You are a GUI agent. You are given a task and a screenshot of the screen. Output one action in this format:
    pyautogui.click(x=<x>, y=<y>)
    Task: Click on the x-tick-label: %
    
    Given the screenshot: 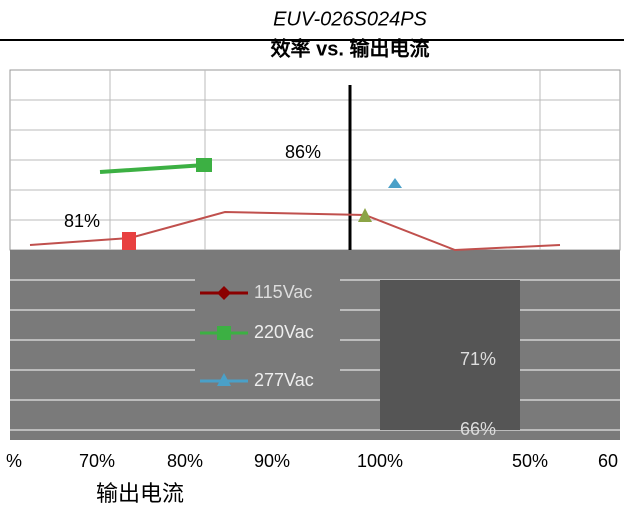 What is the action you would take?
    pyautogui.click(x=14, y=461)
    